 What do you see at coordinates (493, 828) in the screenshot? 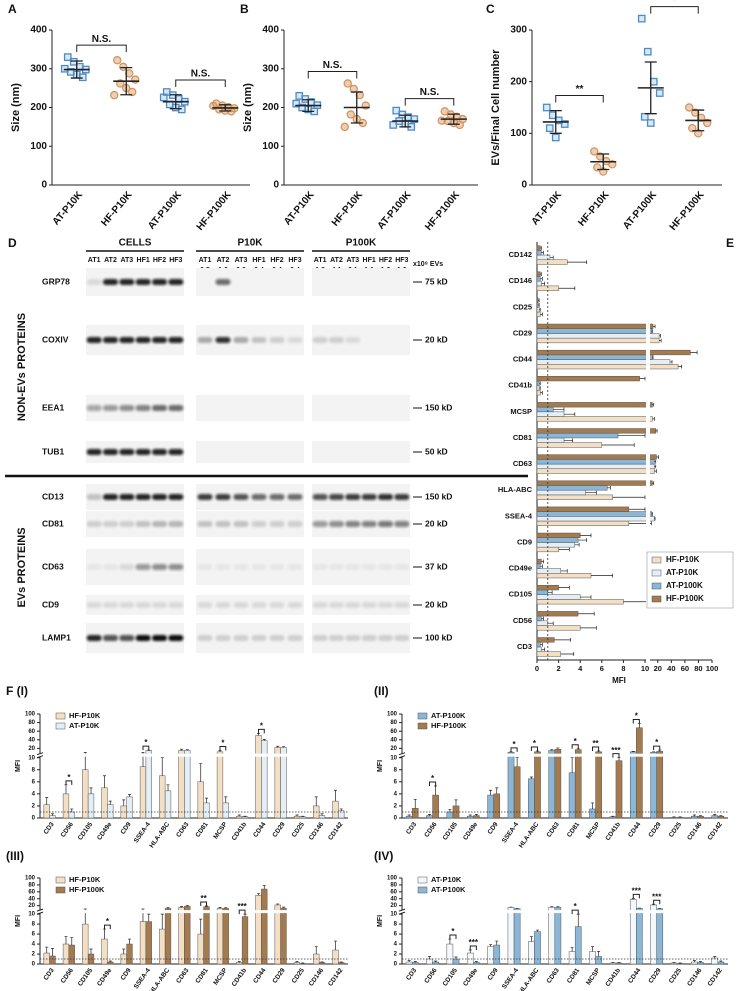
I see `x-tick-label: CD9` at bounding box center [493, 828].